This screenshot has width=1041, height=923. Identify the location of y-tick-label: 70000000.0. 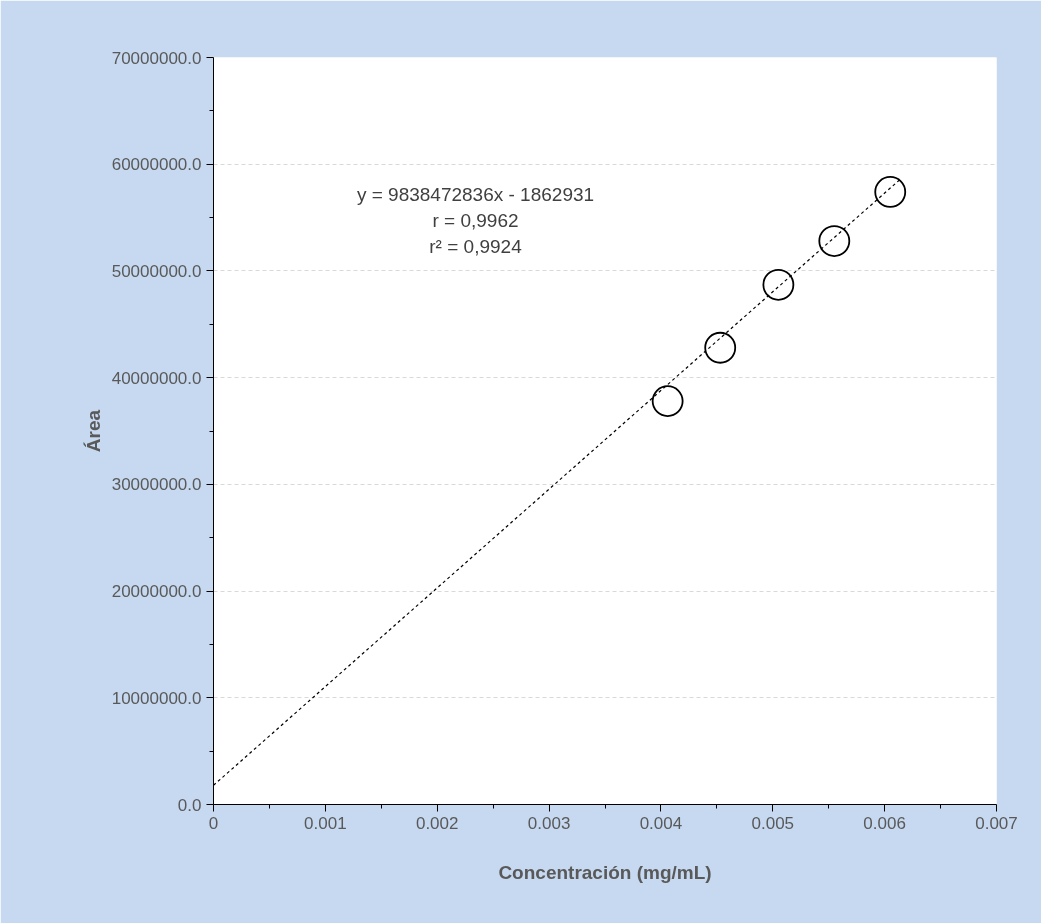
(156, 58).